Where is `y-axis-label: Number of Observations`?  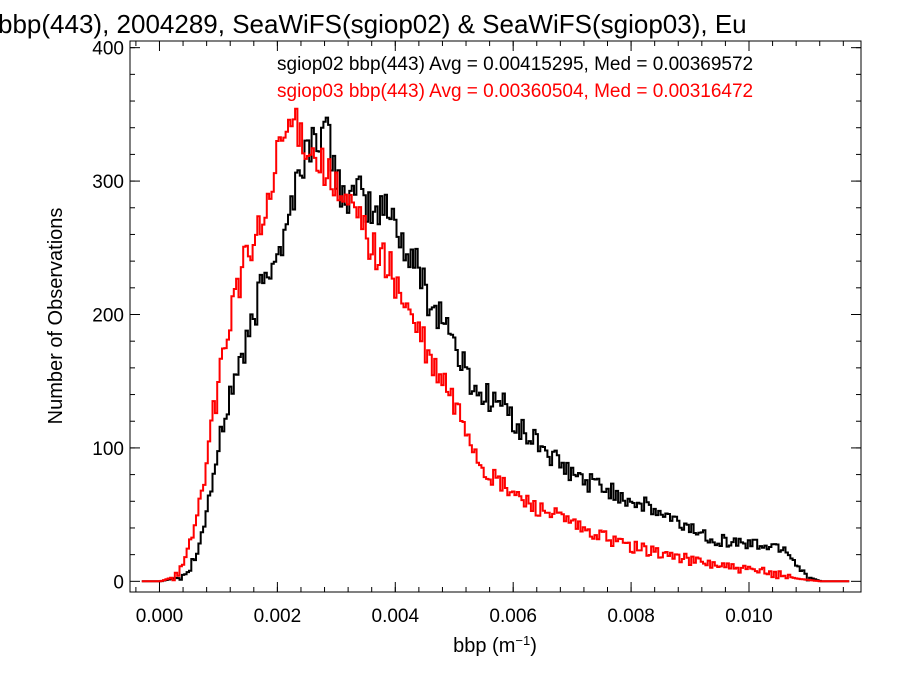 y-axis-label: Number of Observations is located at coordinates (56, 316).